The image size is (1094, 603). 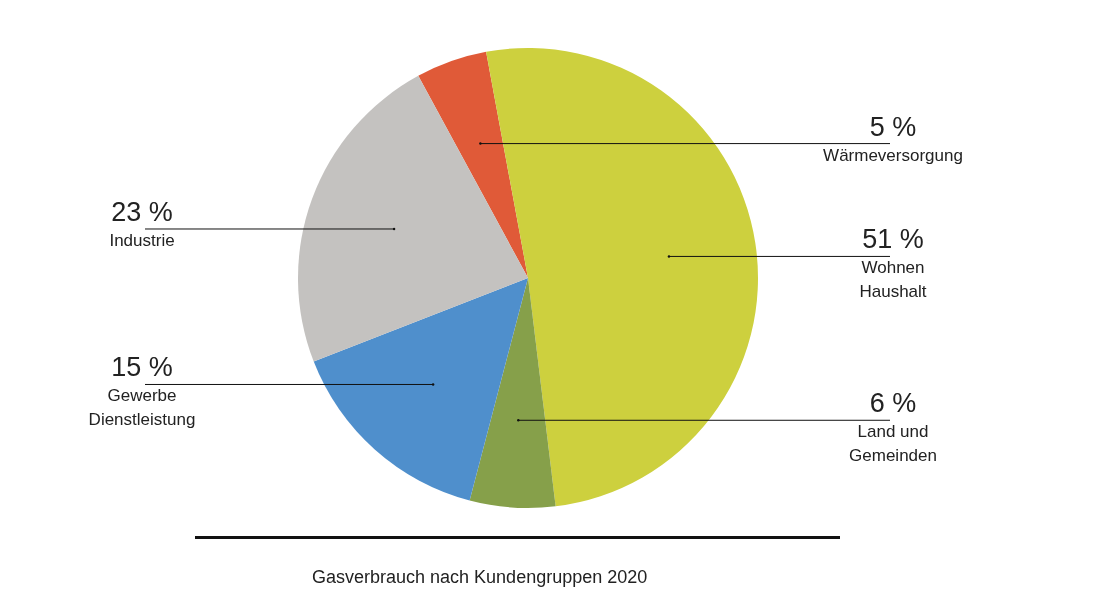 What do you see at coordinates (893, 403) in the screenshot?
I see `data-label: 6 %` at bounding box center [893, 403].